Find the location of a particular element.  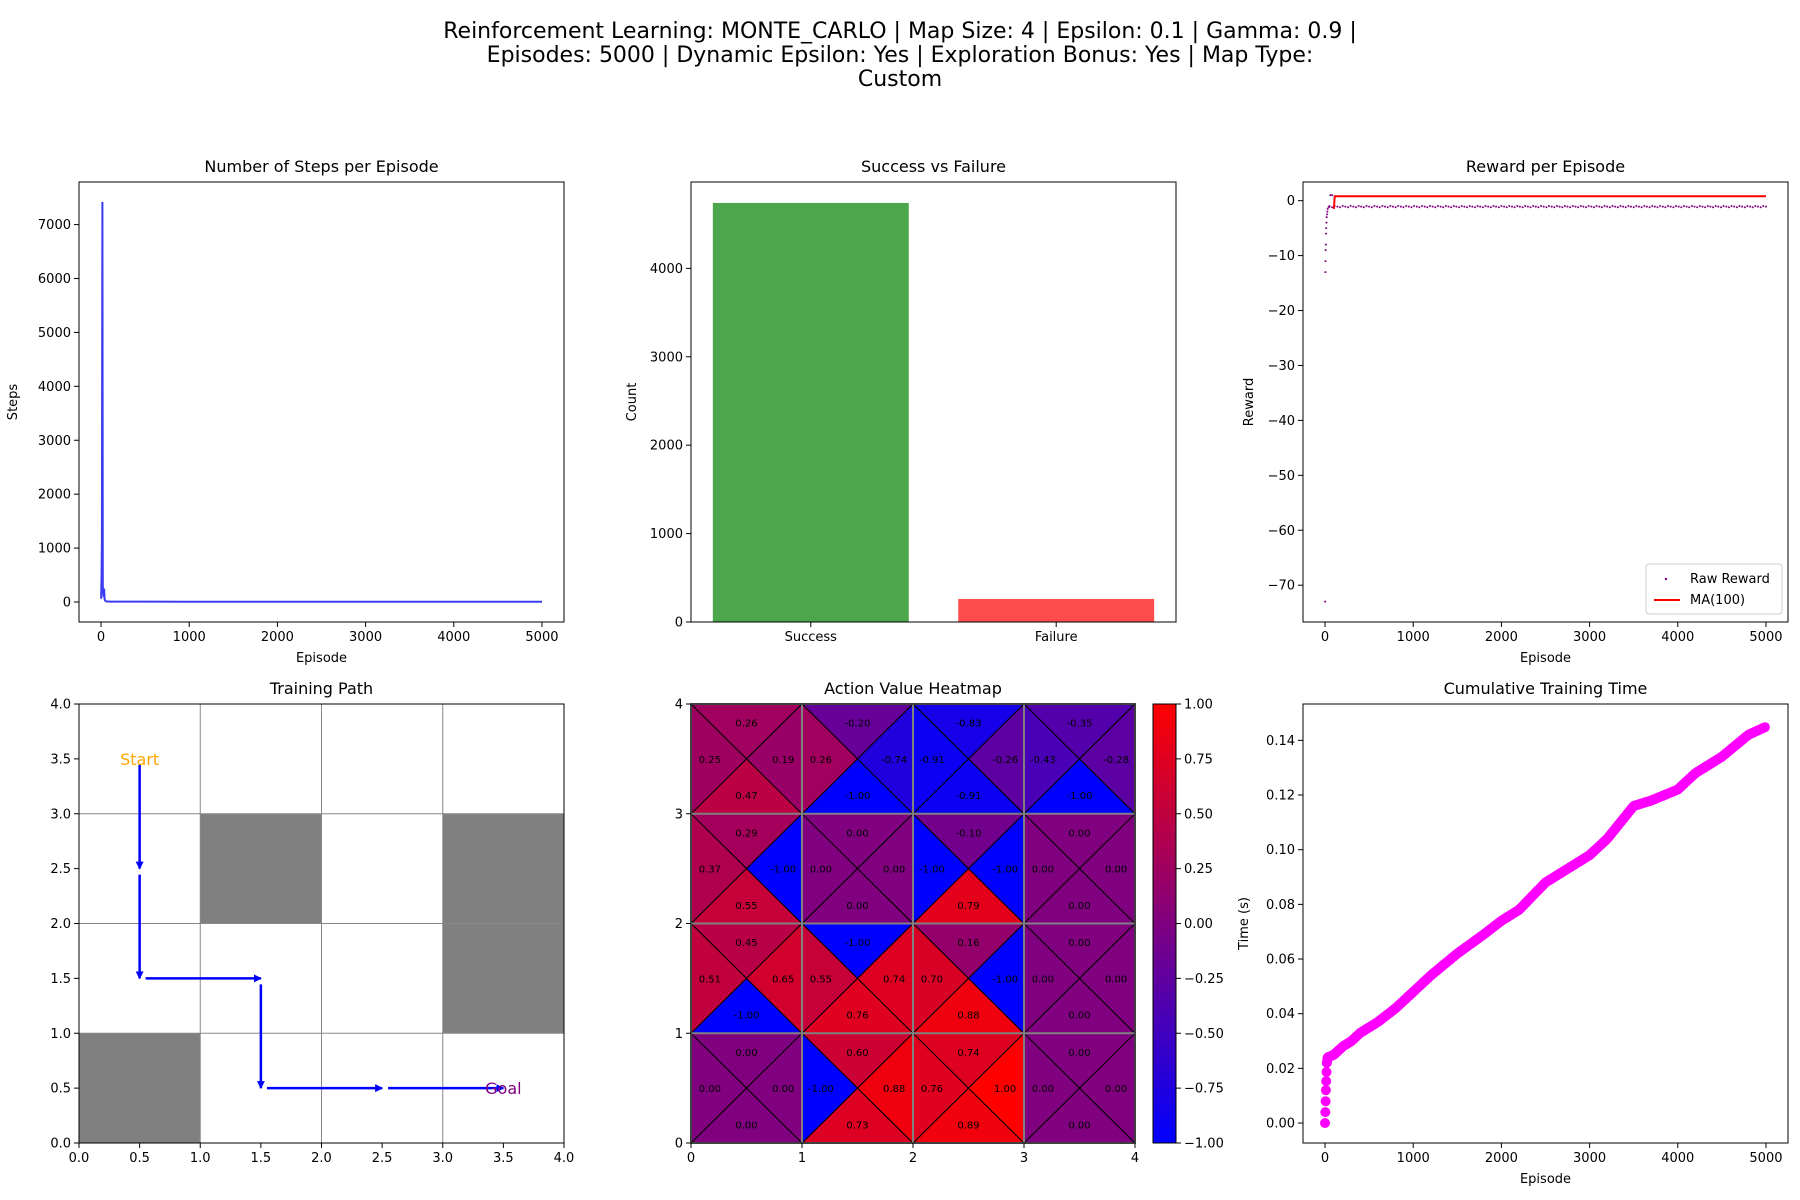

reward-ytick-label: −30 is located at coordinates (1281, 366).